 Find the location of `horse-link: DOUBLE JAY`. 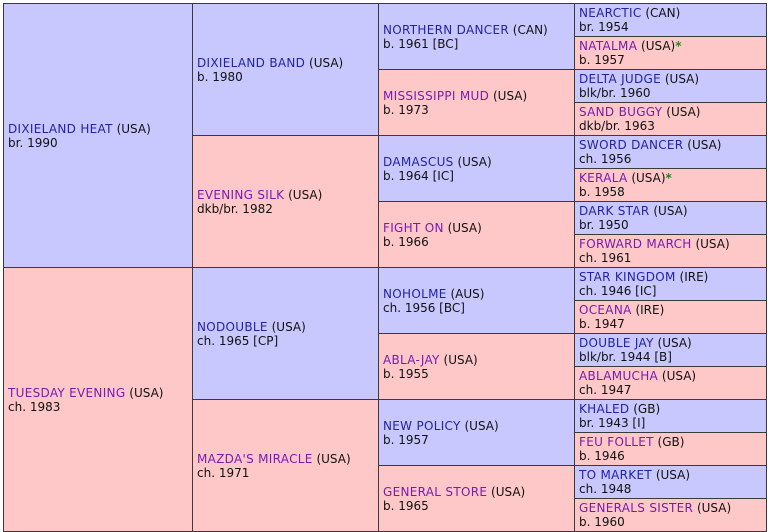

horse-link: DOUBLE JAY is located at coordinates (616, 343).